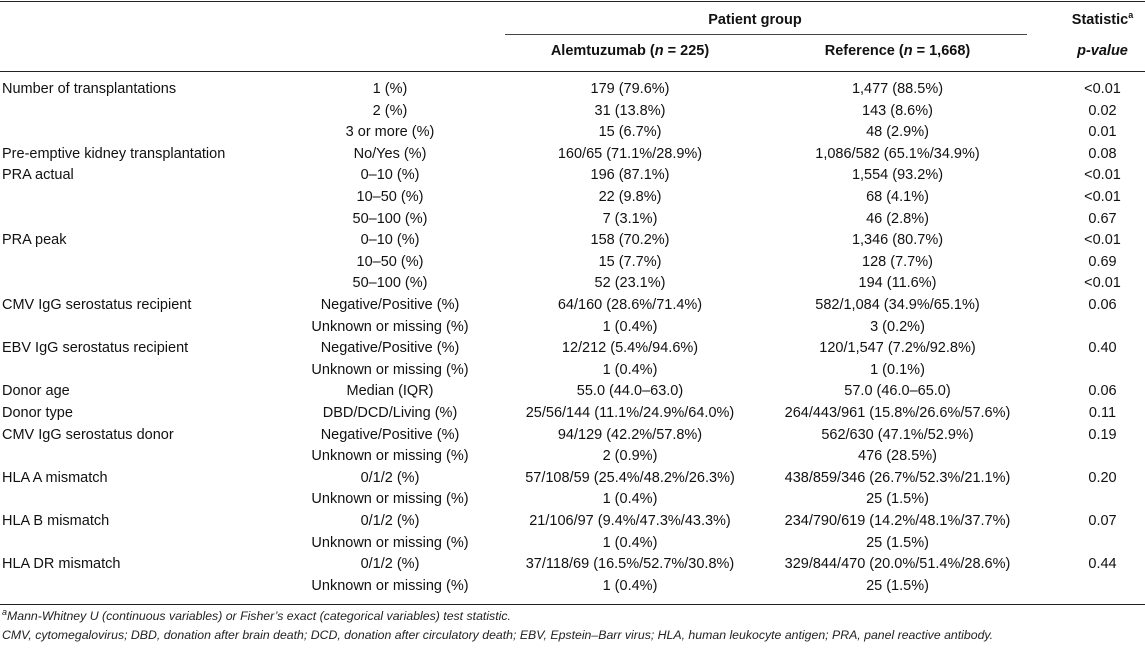 The image size is (1145, 648). What do you see at coordinates (38, 175) in the screenshot?
I see `cell-variable: PRA actual` at bounding box center [38, 175].